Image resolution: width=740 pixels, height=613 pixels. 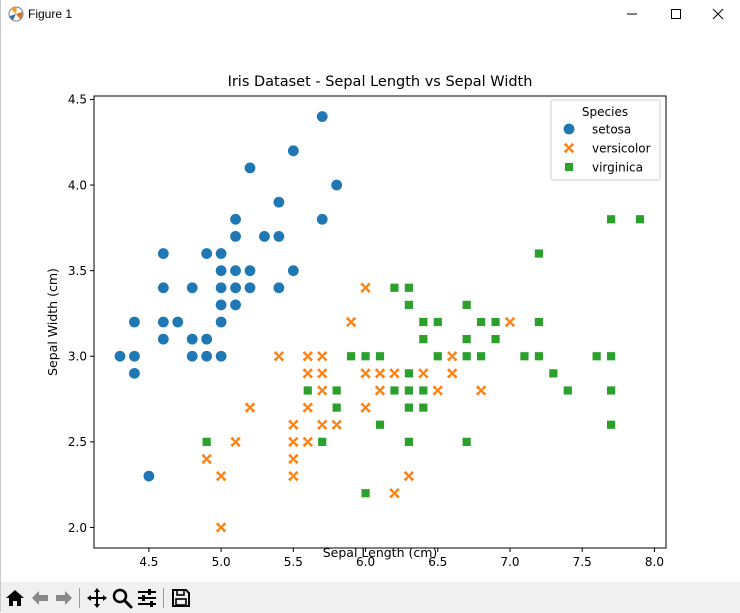 What do you see at coordinates (370, 14) in the screenshot?
I see `title-bar: Figure 1` at bounding box center [370, 14].